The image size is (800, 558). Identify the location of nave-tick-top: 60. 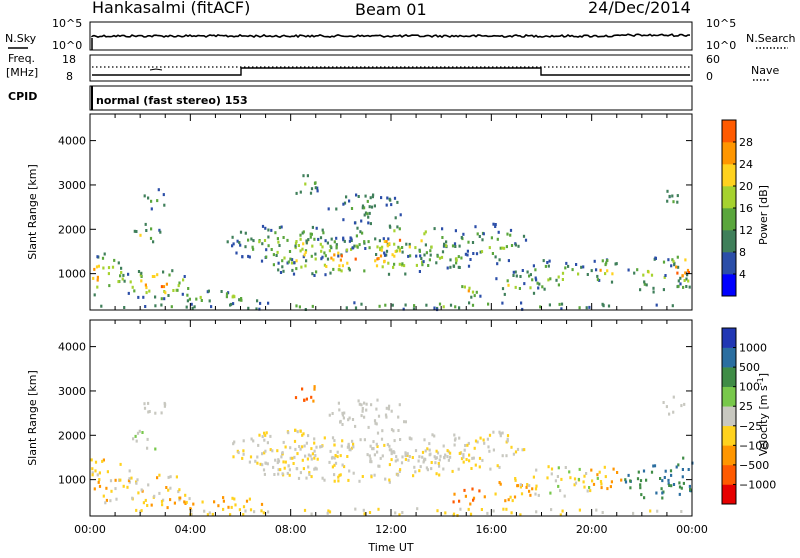
(713, 59).